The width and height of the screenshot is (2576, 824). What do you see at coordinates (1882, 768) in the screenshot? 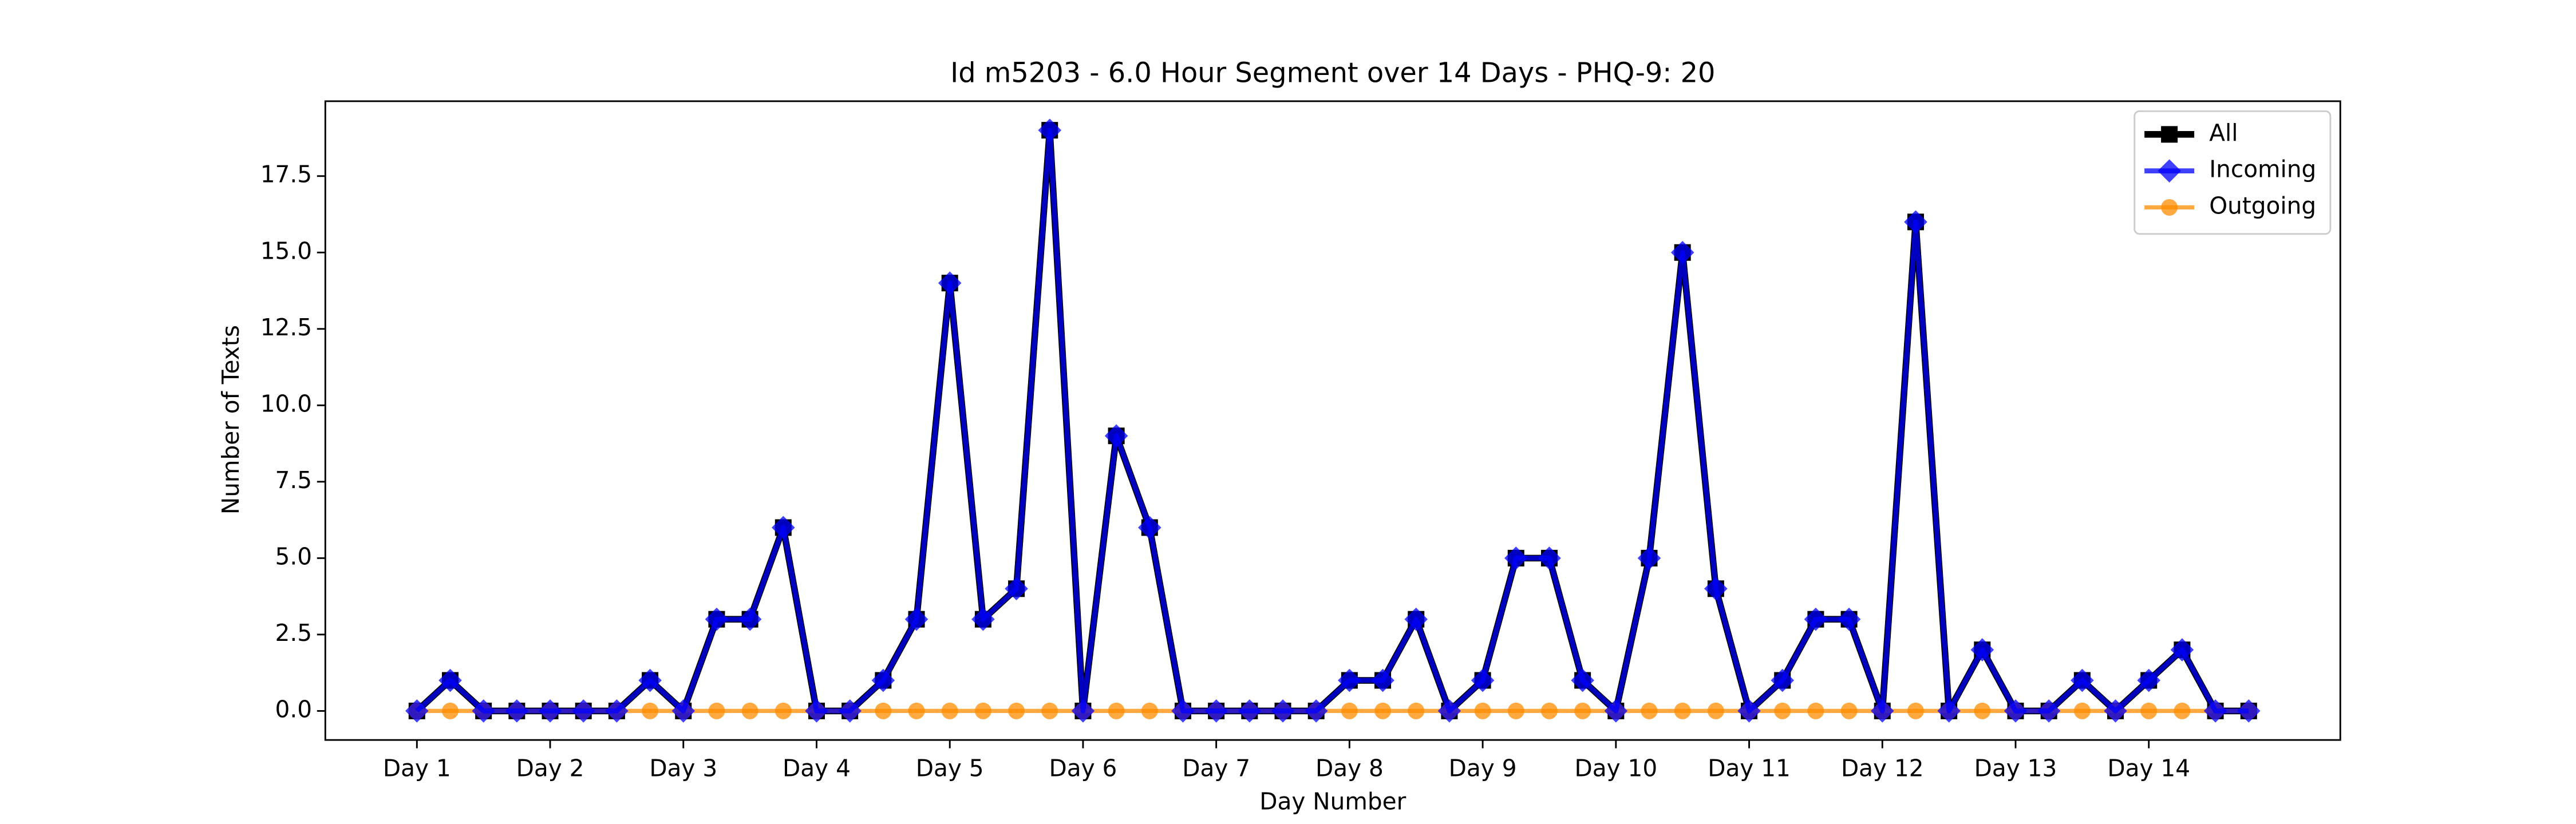
I see `x-tick-label: Day 12` at bounding box center [1882, 768].